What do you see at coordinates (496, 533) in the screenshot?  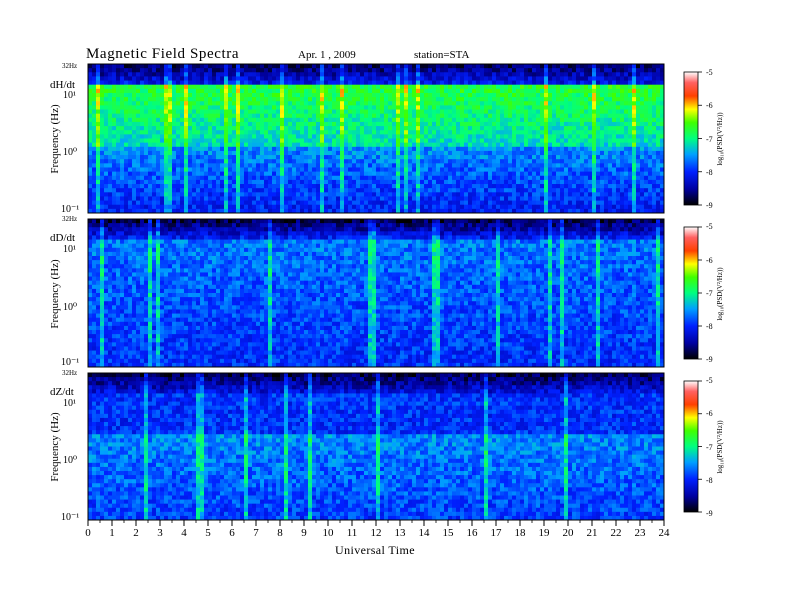 I see `x-tick-label: 17` at bounding box center [496, 533].